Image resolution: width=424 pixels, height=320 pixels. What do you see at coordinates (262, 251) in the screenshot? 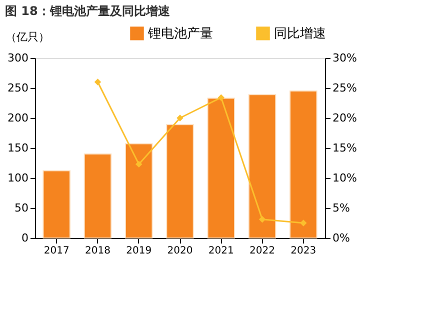
I see `x-tick-label: 2022` at bounding box center [262, 251].